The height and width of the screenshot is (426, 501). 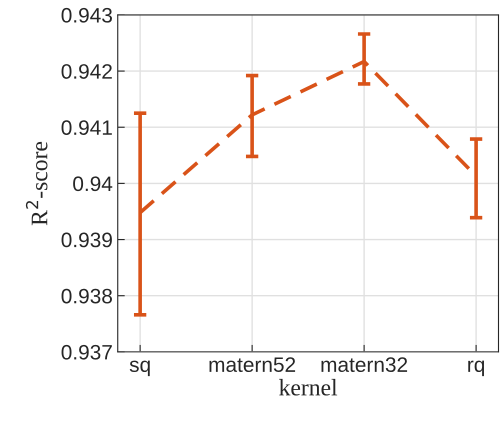 I want to click on y-tick-label: 0.94, so click(x=92, y=184).